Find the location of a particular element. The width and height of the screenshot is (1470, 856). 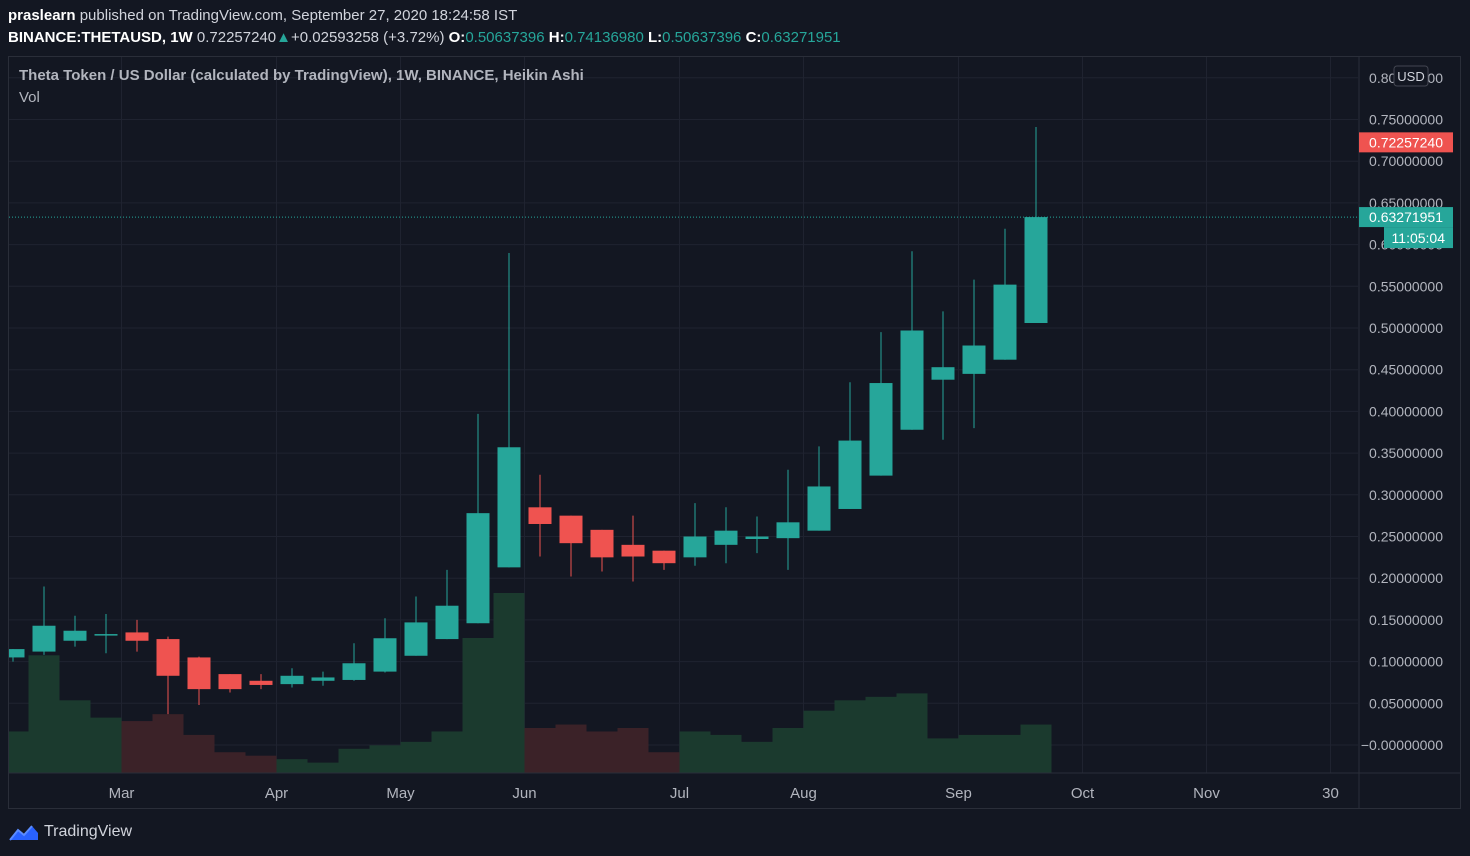

volume-legend: Vol is located at coordinates (29, 97).